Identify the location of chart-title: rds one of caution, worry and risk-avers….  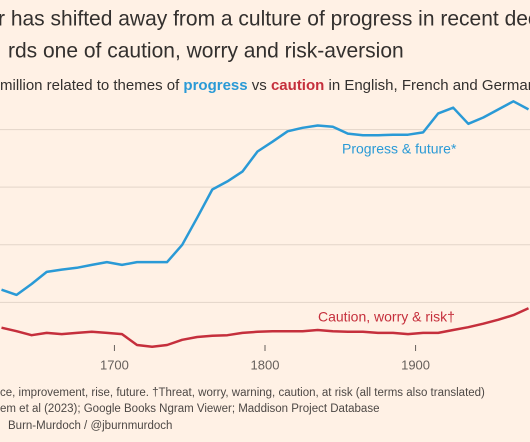
(206, 51).